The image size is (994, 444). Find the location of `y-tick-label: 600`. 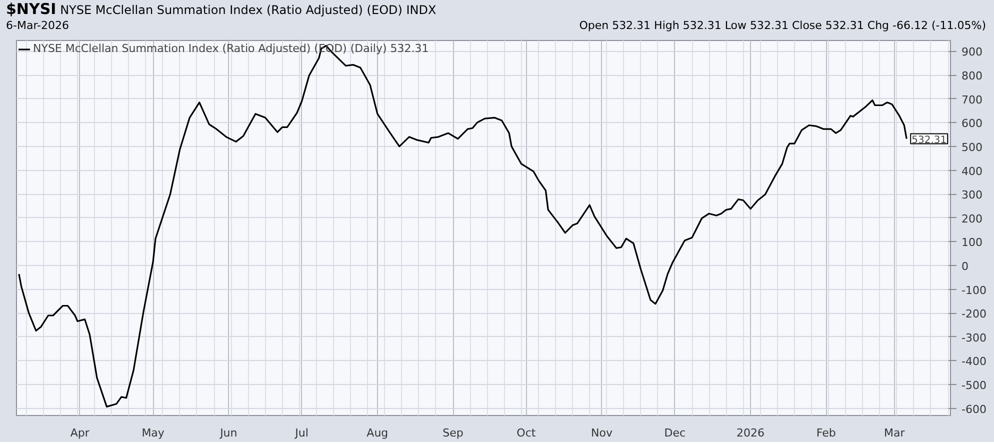

y-tick-label: 600 is located at coordinates (972, 123).